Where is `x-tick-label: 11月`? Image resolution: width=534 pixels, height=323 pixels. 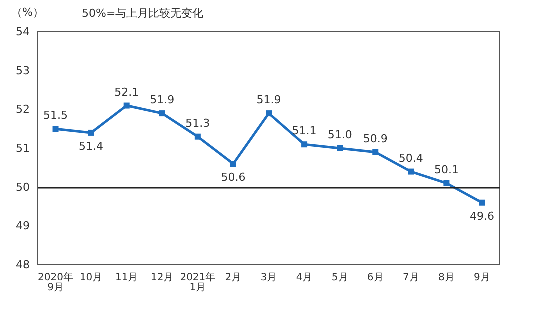 x-tick-label: 11月 is located at coordinates (126, 278).